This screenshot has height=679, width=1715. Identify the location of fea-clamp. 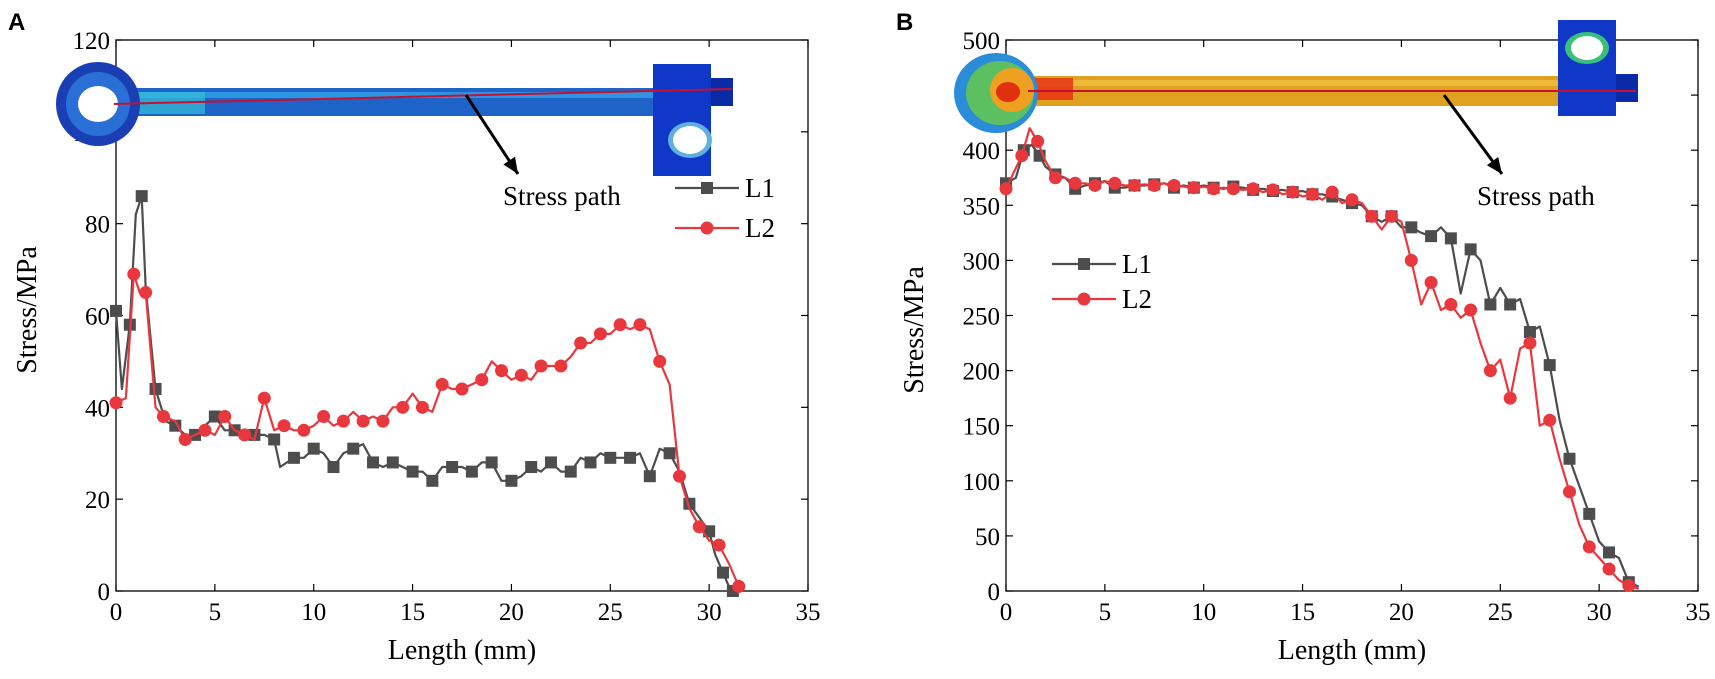
(682, 120).